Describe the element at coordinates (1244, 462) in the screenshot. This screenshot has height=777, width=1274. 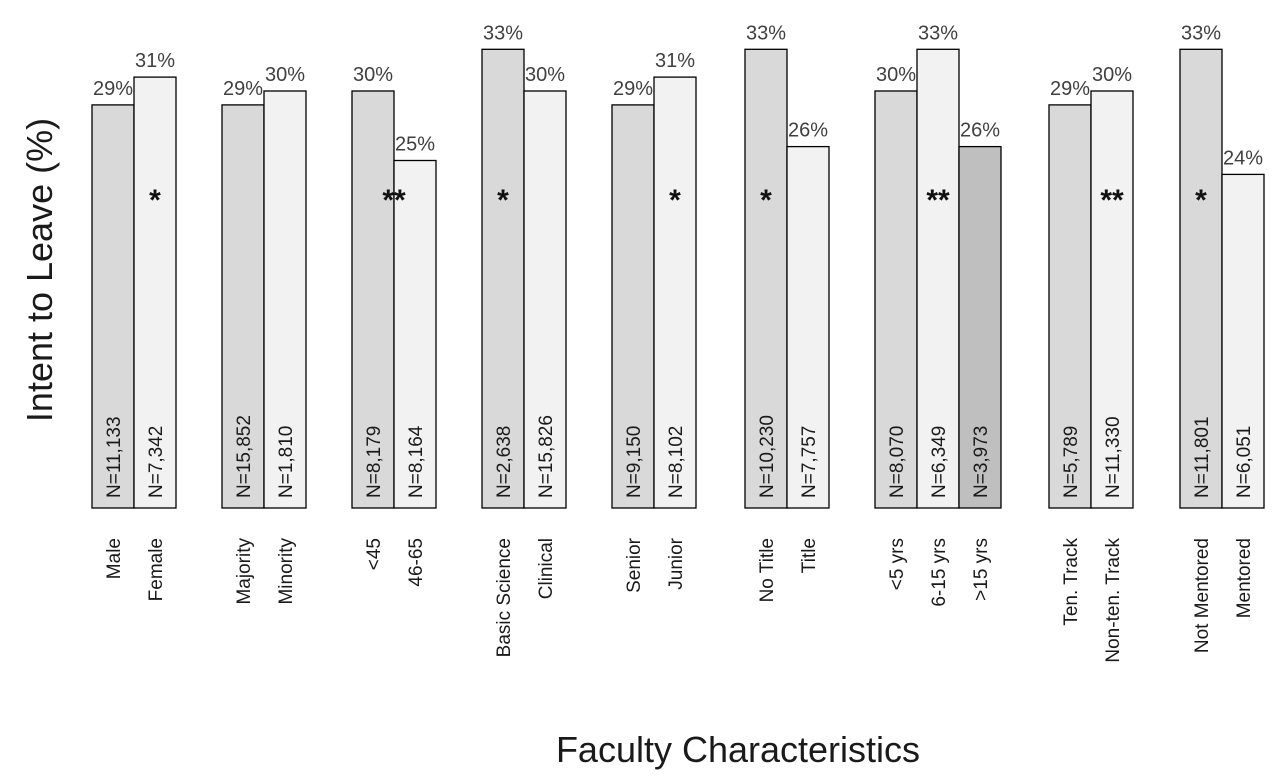
I see `n-label: N=6,051` at that location.